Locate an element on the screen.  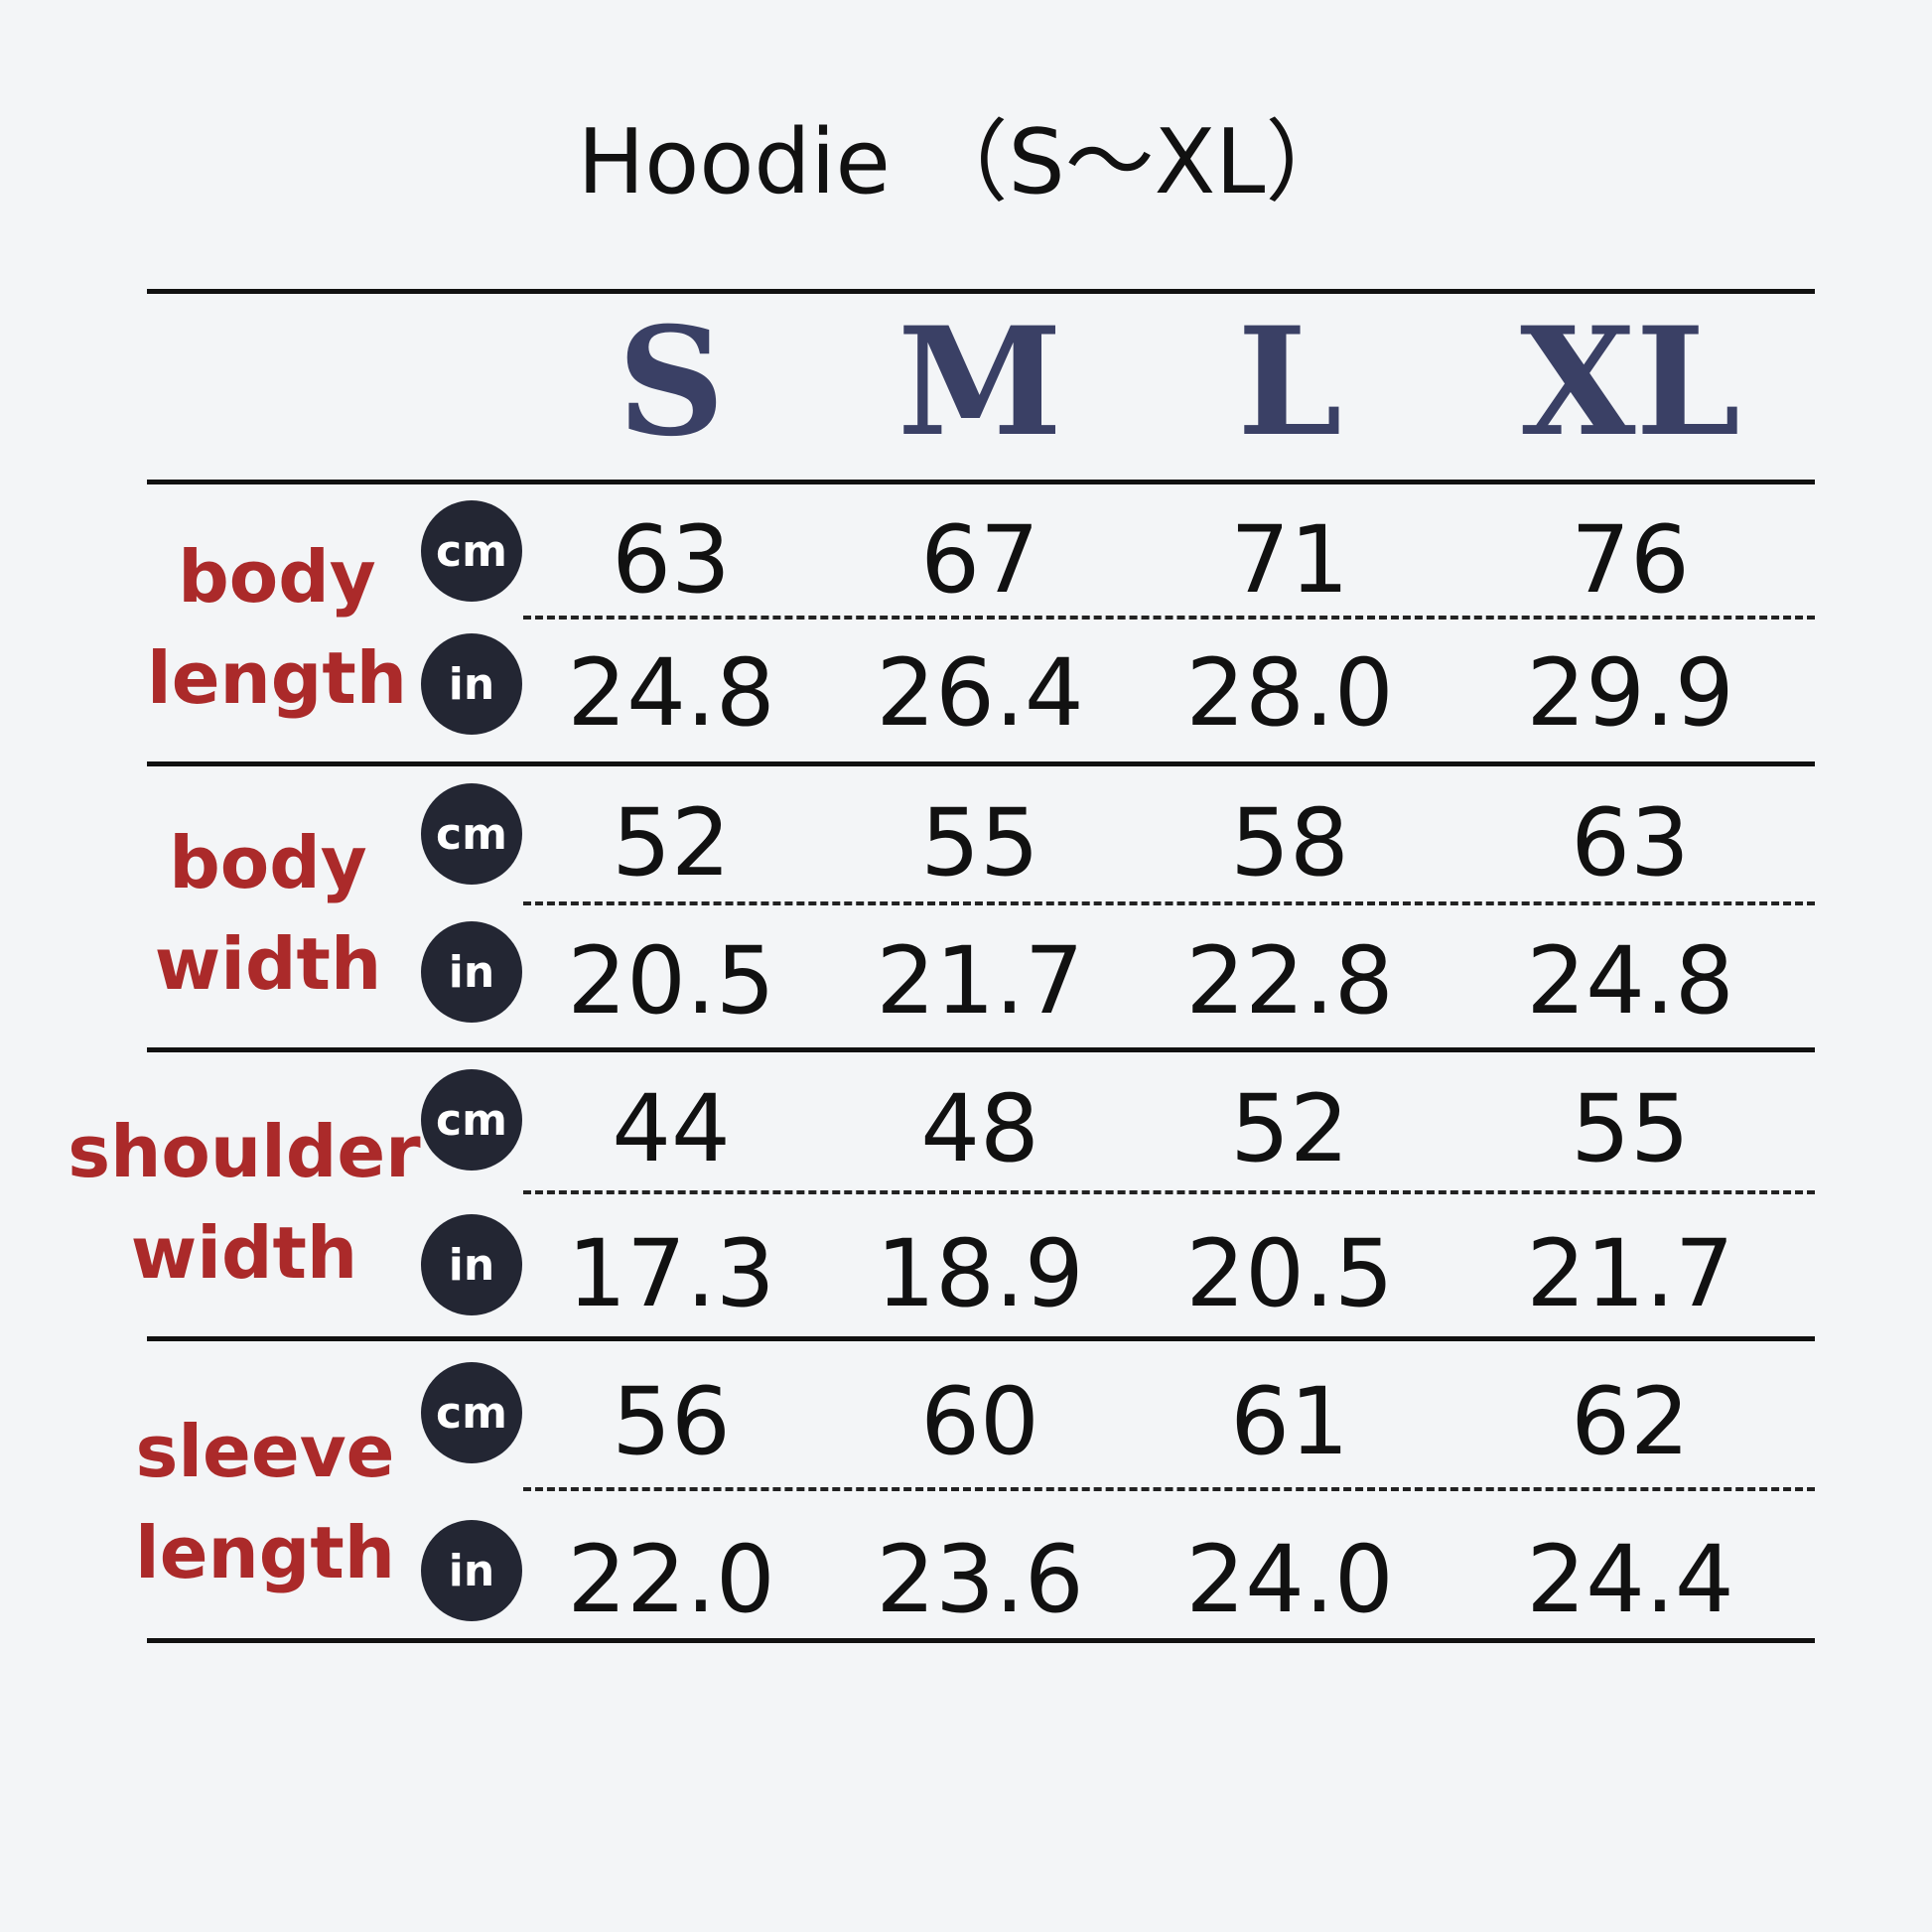
row-label-line1: shoulder is located at coordinates (244, 1151).